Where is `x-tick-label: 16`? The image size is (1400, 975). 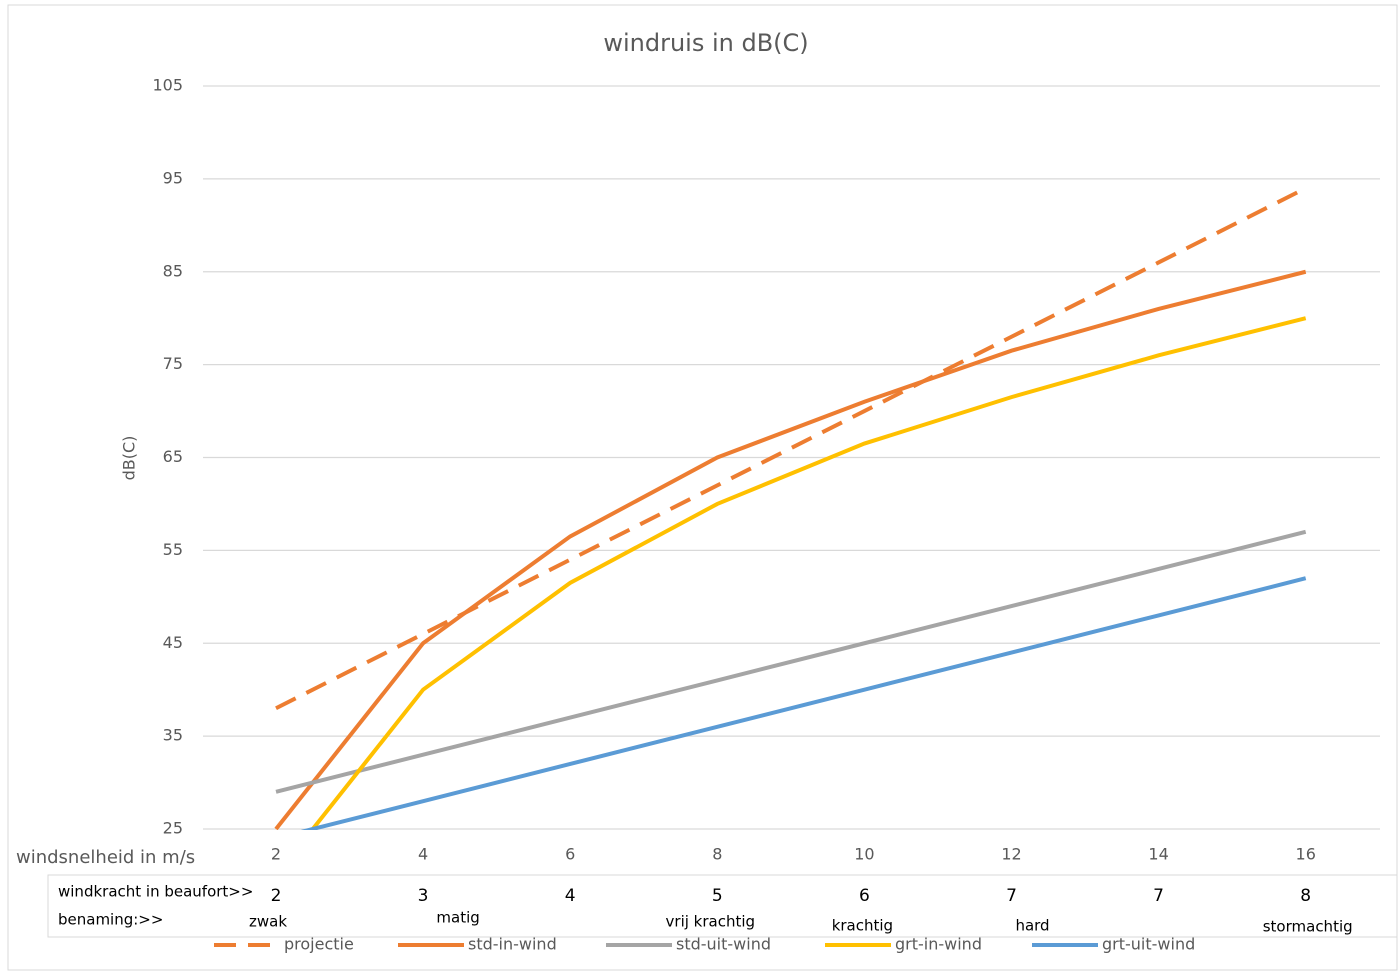 x-tick-label: 16 is located at coordinates (1306, 854).